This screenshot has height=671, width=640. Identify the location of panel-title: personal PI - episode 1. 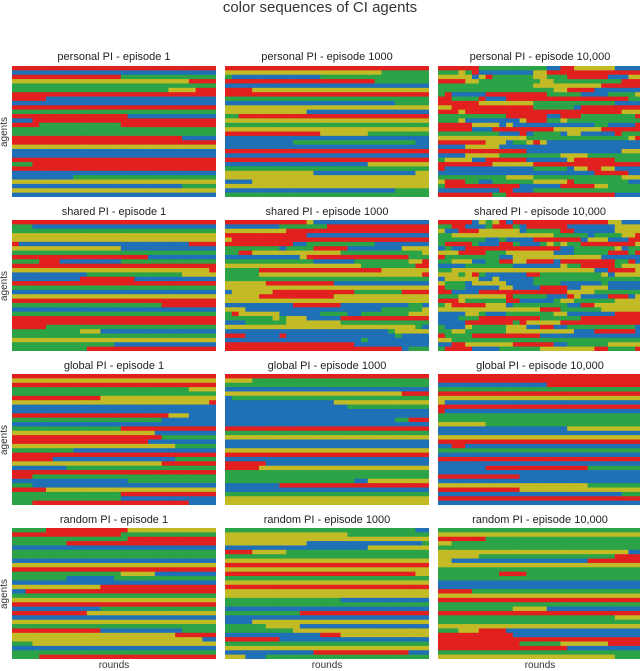
(114, 57).